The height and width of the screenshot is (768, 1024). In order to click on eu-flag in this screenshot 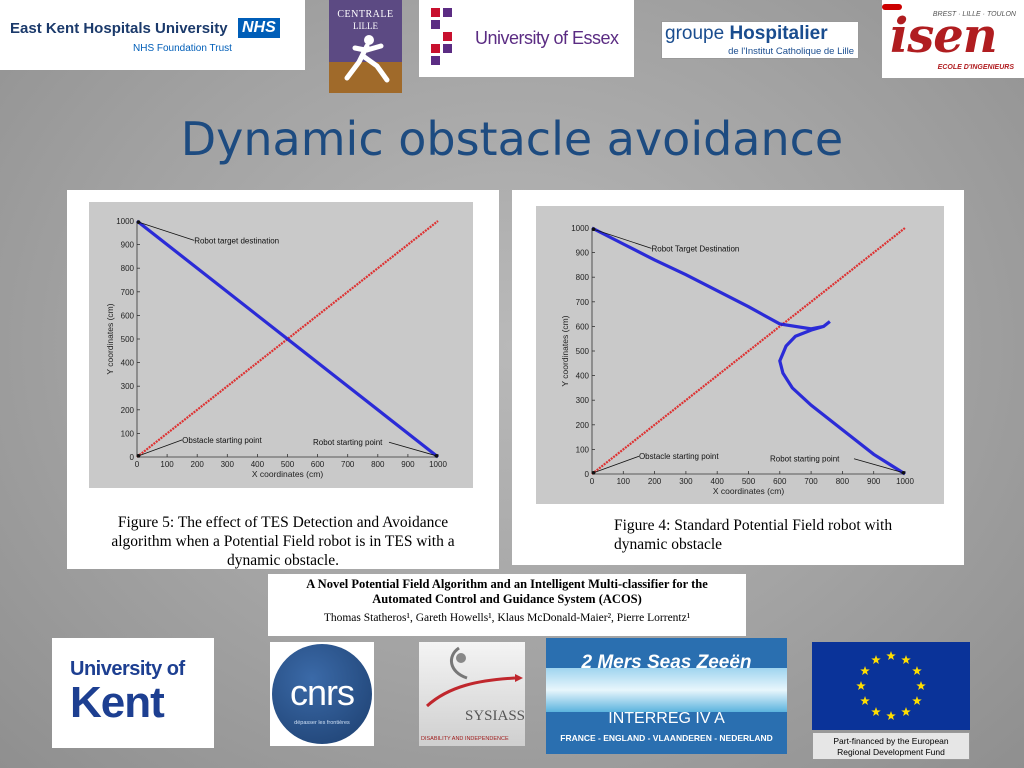, I will do `click(891, 686)`.